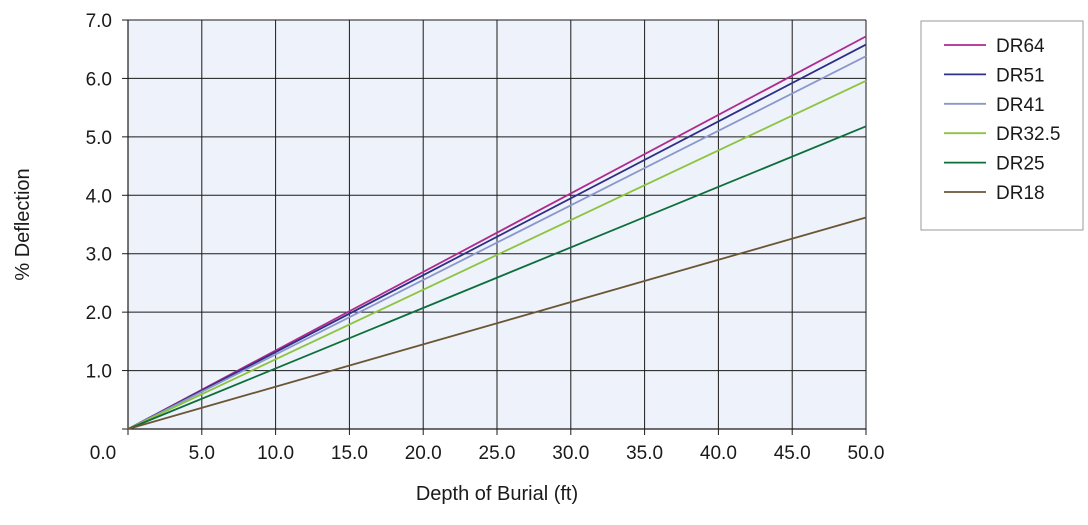 The height and width of the screenshot is (525, 1088). I want to click on legend-label: DR64, so click(1020, 46).